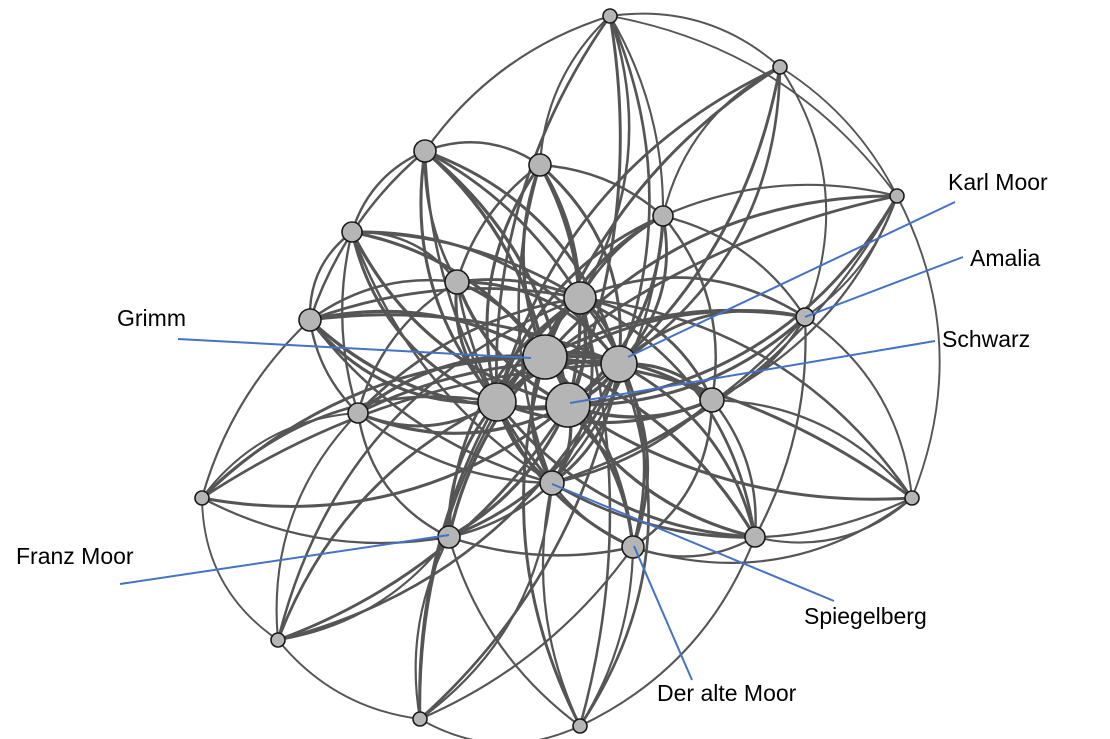 This screenshot has width=1110, height=739. Describe the element at coordinates (284, 559) in the screenshot. I see `leader-franz-moor` at that location.